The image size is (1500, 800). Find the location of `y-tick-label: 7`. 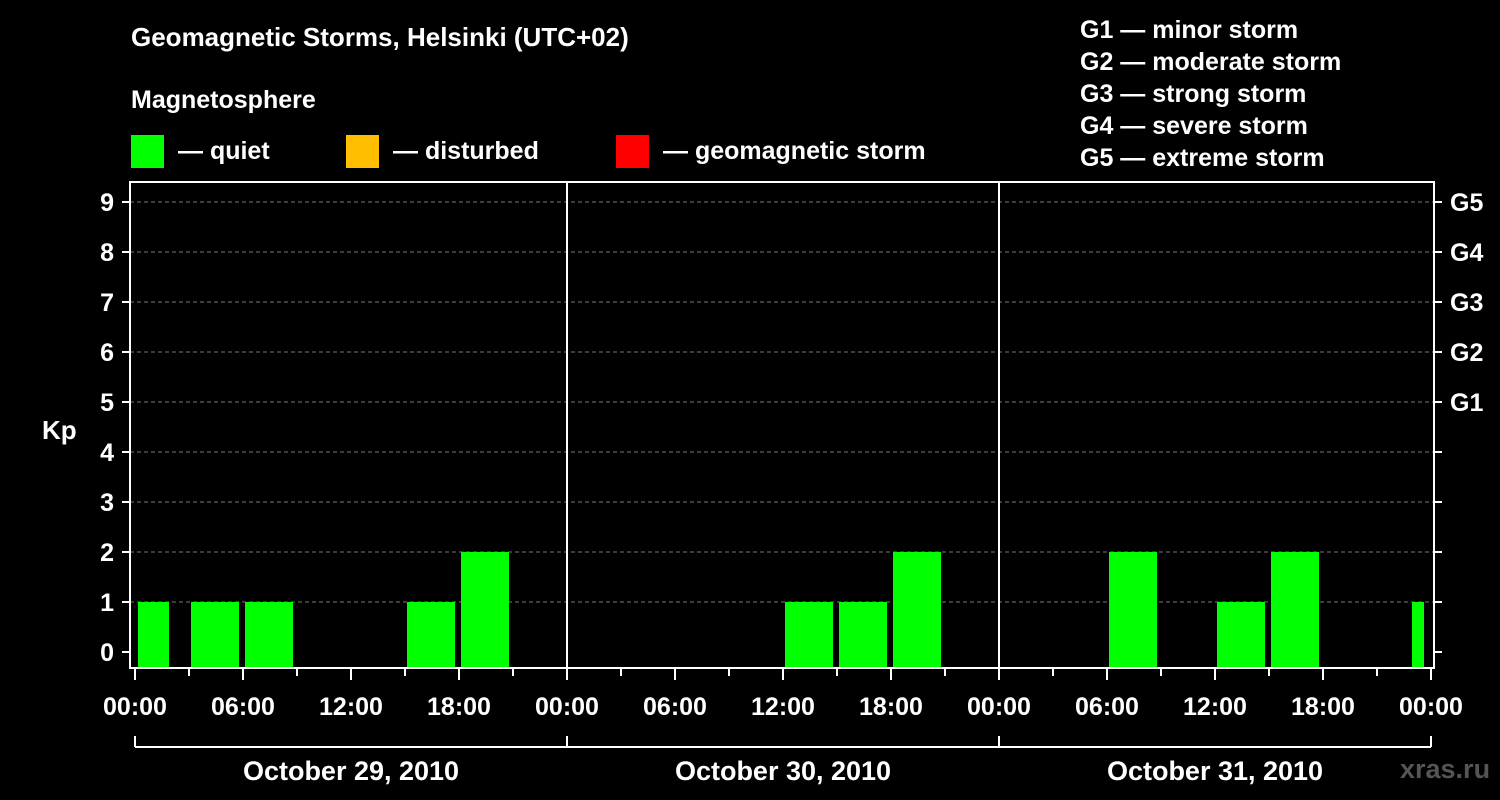

y-tick-label: 7 is located at coordinates (107, 303).